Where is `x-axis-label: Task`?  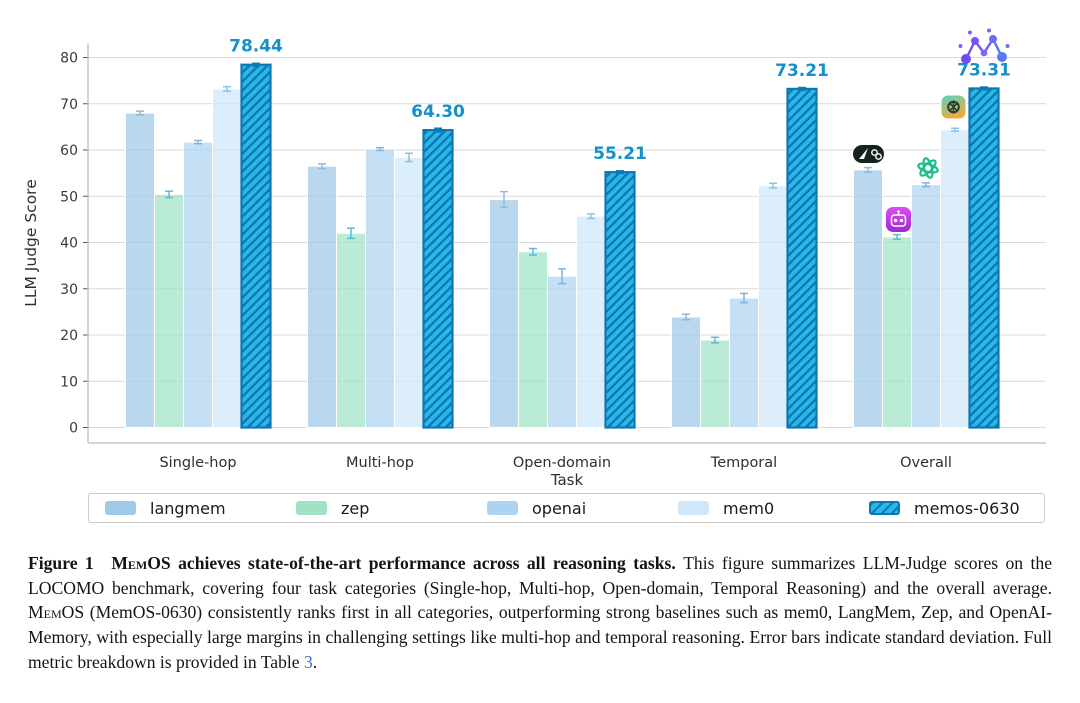 x-axis-label: Task is located at coordinates (567, 479).